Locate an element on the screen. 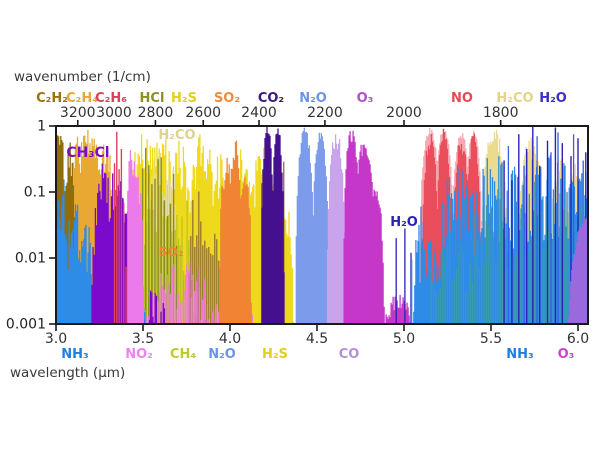 The width and height of the screenshot is (600, 450). band-co2 is located at coordinates (273, 225).